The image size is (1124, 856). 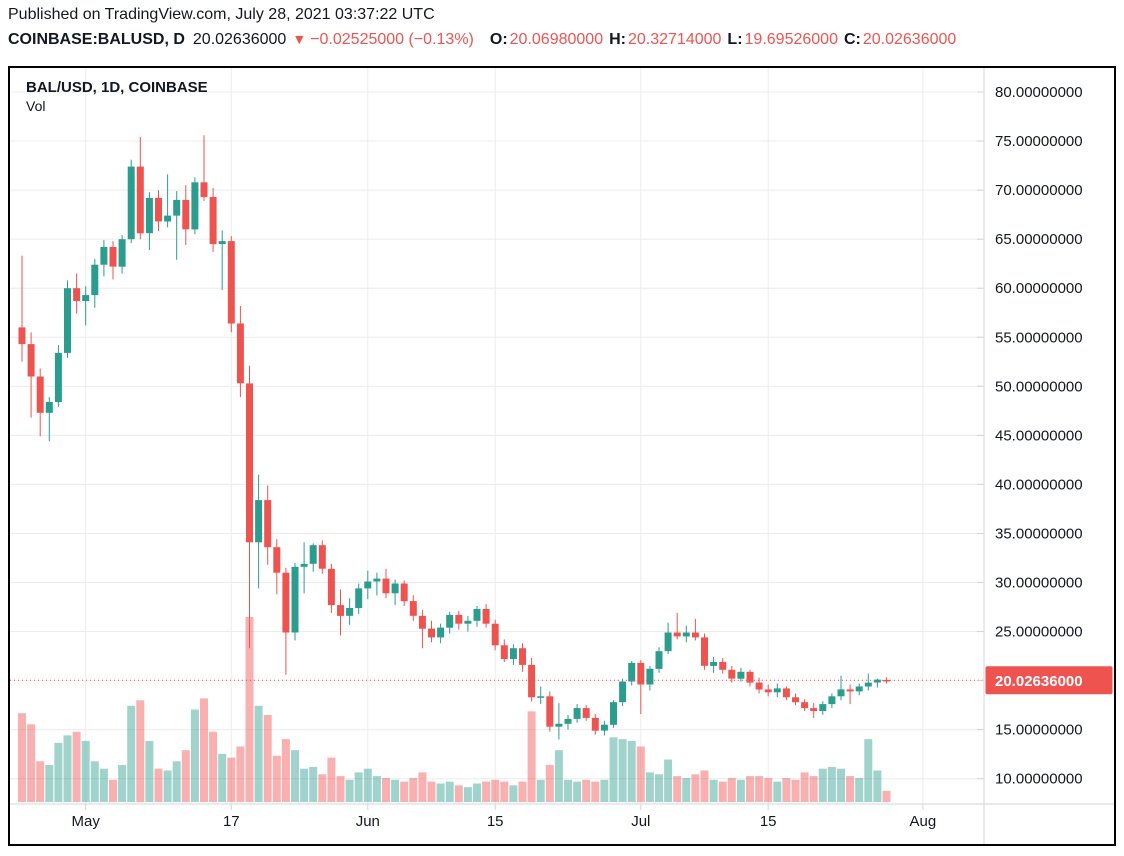 I want to click on svg-text: 30.00000000, so click(x=1039, y=583).